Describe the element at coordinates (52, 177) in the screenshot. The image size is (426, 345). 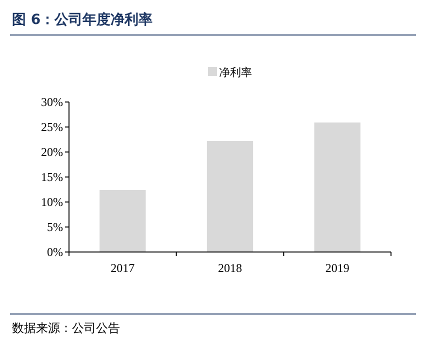
I see `y-tick-label: 15%` at that location.